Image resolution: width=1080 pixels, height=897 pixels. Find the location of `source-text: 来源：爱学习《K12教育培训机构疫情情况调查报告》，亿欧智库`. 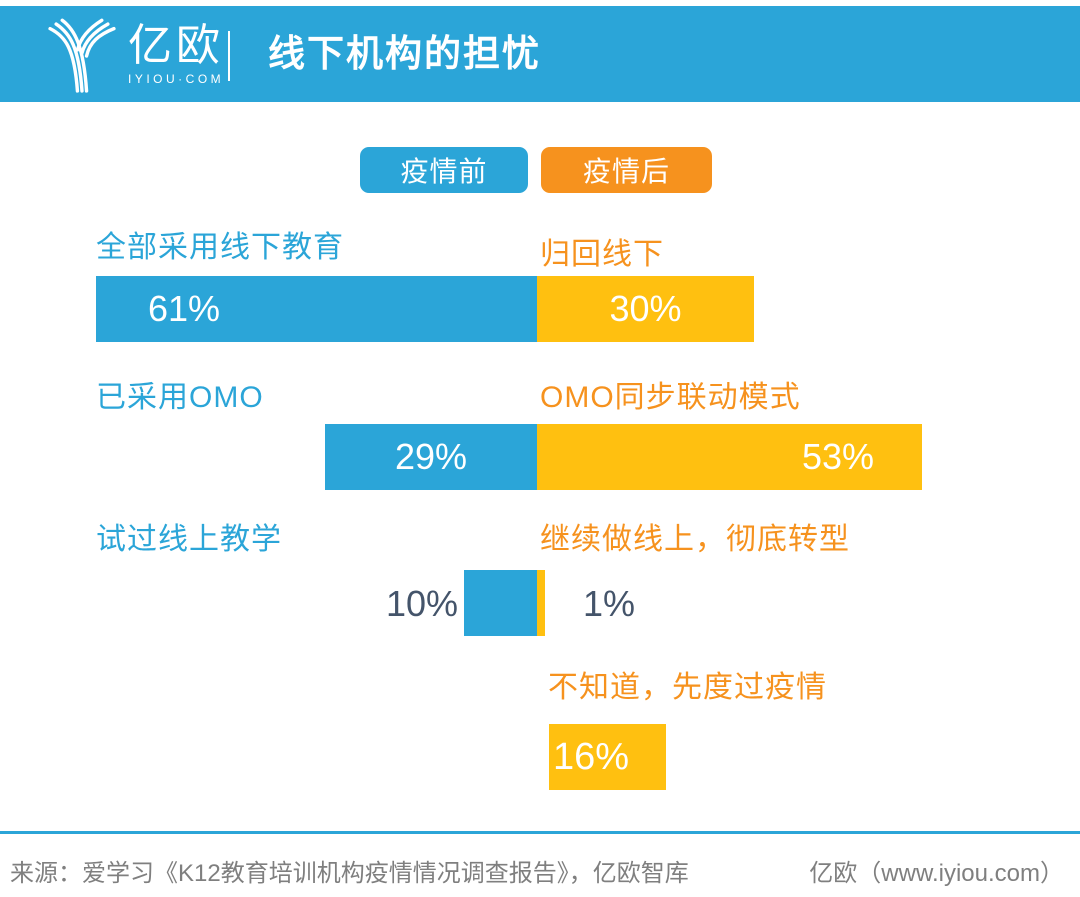

source-text: 来源：爱学习《K12教育培训机构疫情情况调查报告》，亿欧智库 is located at coordinates (349, 873).